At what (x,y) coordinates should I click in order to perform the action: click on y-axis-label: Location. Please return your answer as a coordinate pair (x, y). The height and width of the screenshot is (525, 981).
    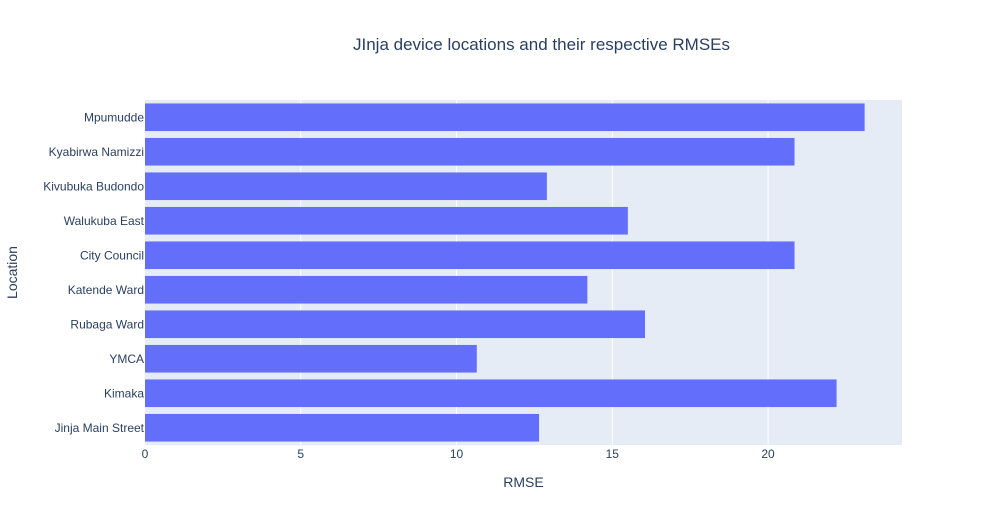
    Looking at the image, I should click on (12, 272).